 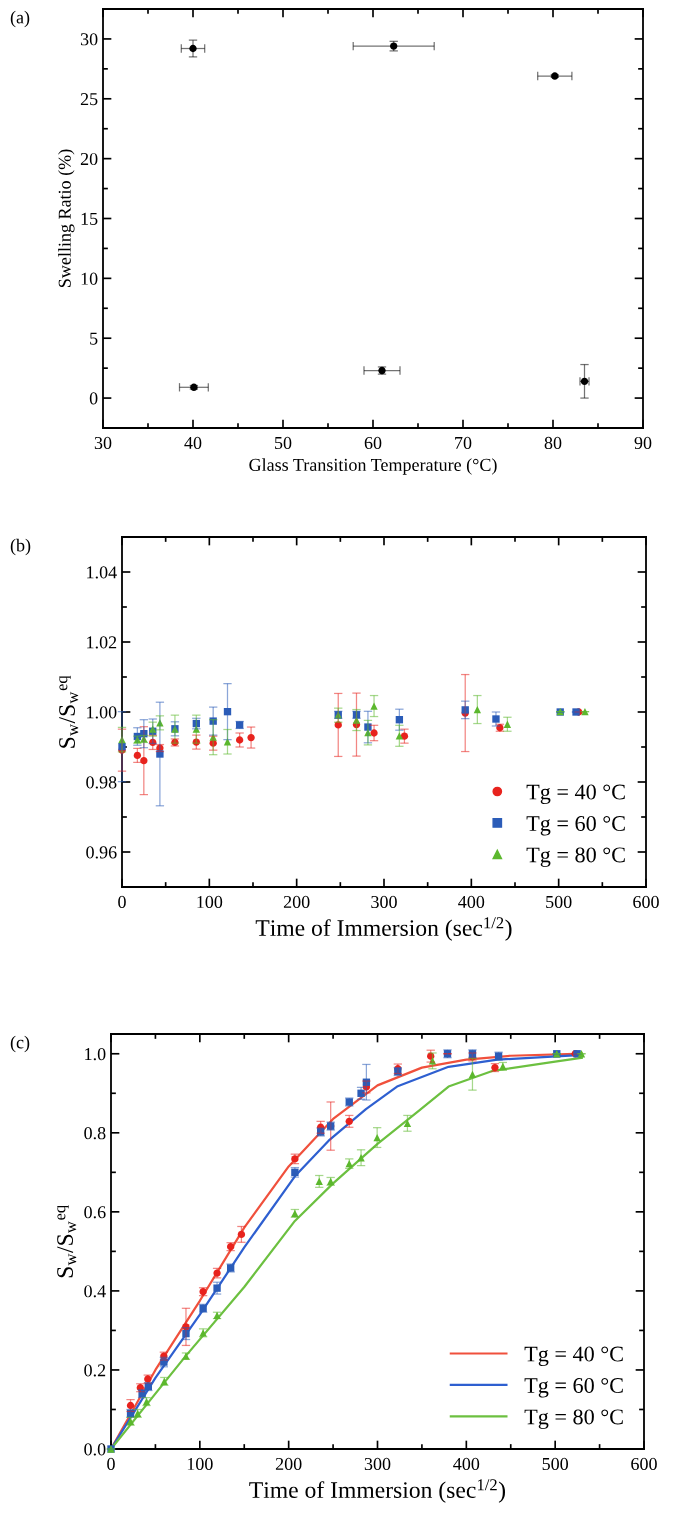 I want to click on chart-title: (c), so click(x=20, y=1044).